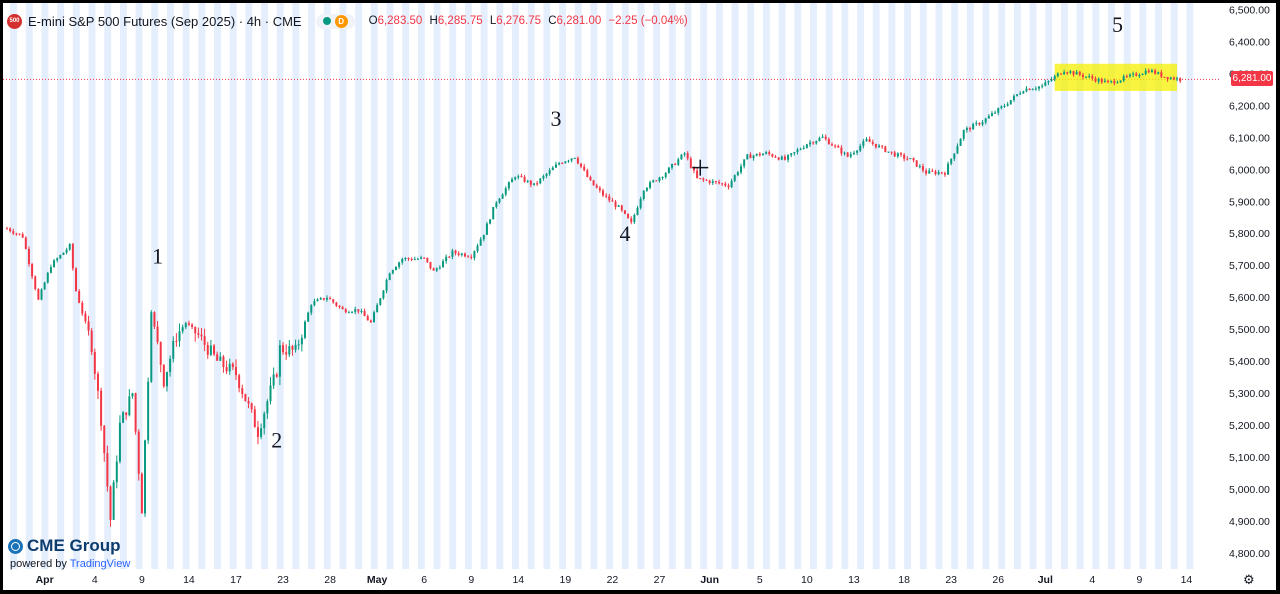 The width and height of the screenshot is (1280, 594). Describe the element at coordinates (1249, 579) in the screenshot. I see `settings-gear-icon: ⚙` at that location.